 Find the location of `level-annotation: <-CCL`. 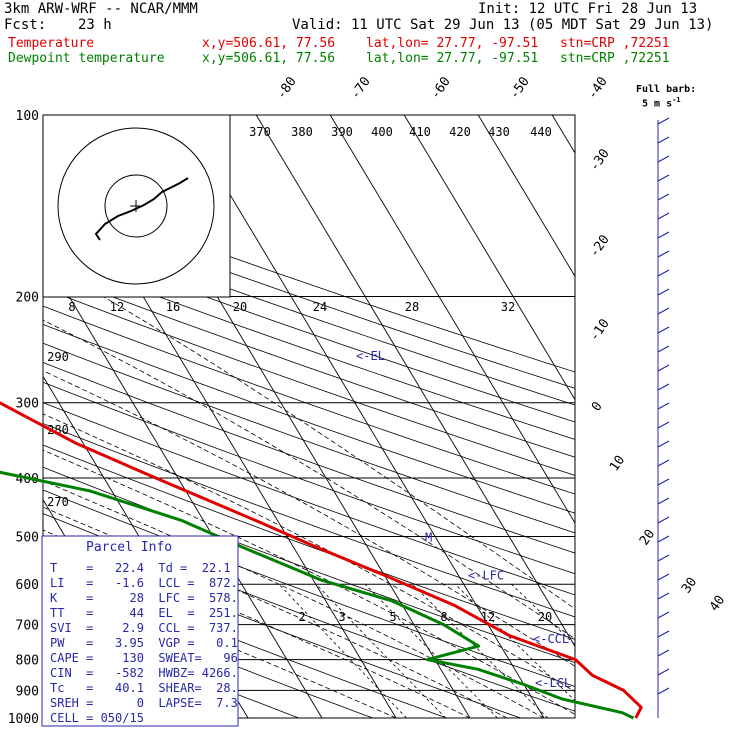

level-annotation: <-CCL is located at coordinates (551, 639).